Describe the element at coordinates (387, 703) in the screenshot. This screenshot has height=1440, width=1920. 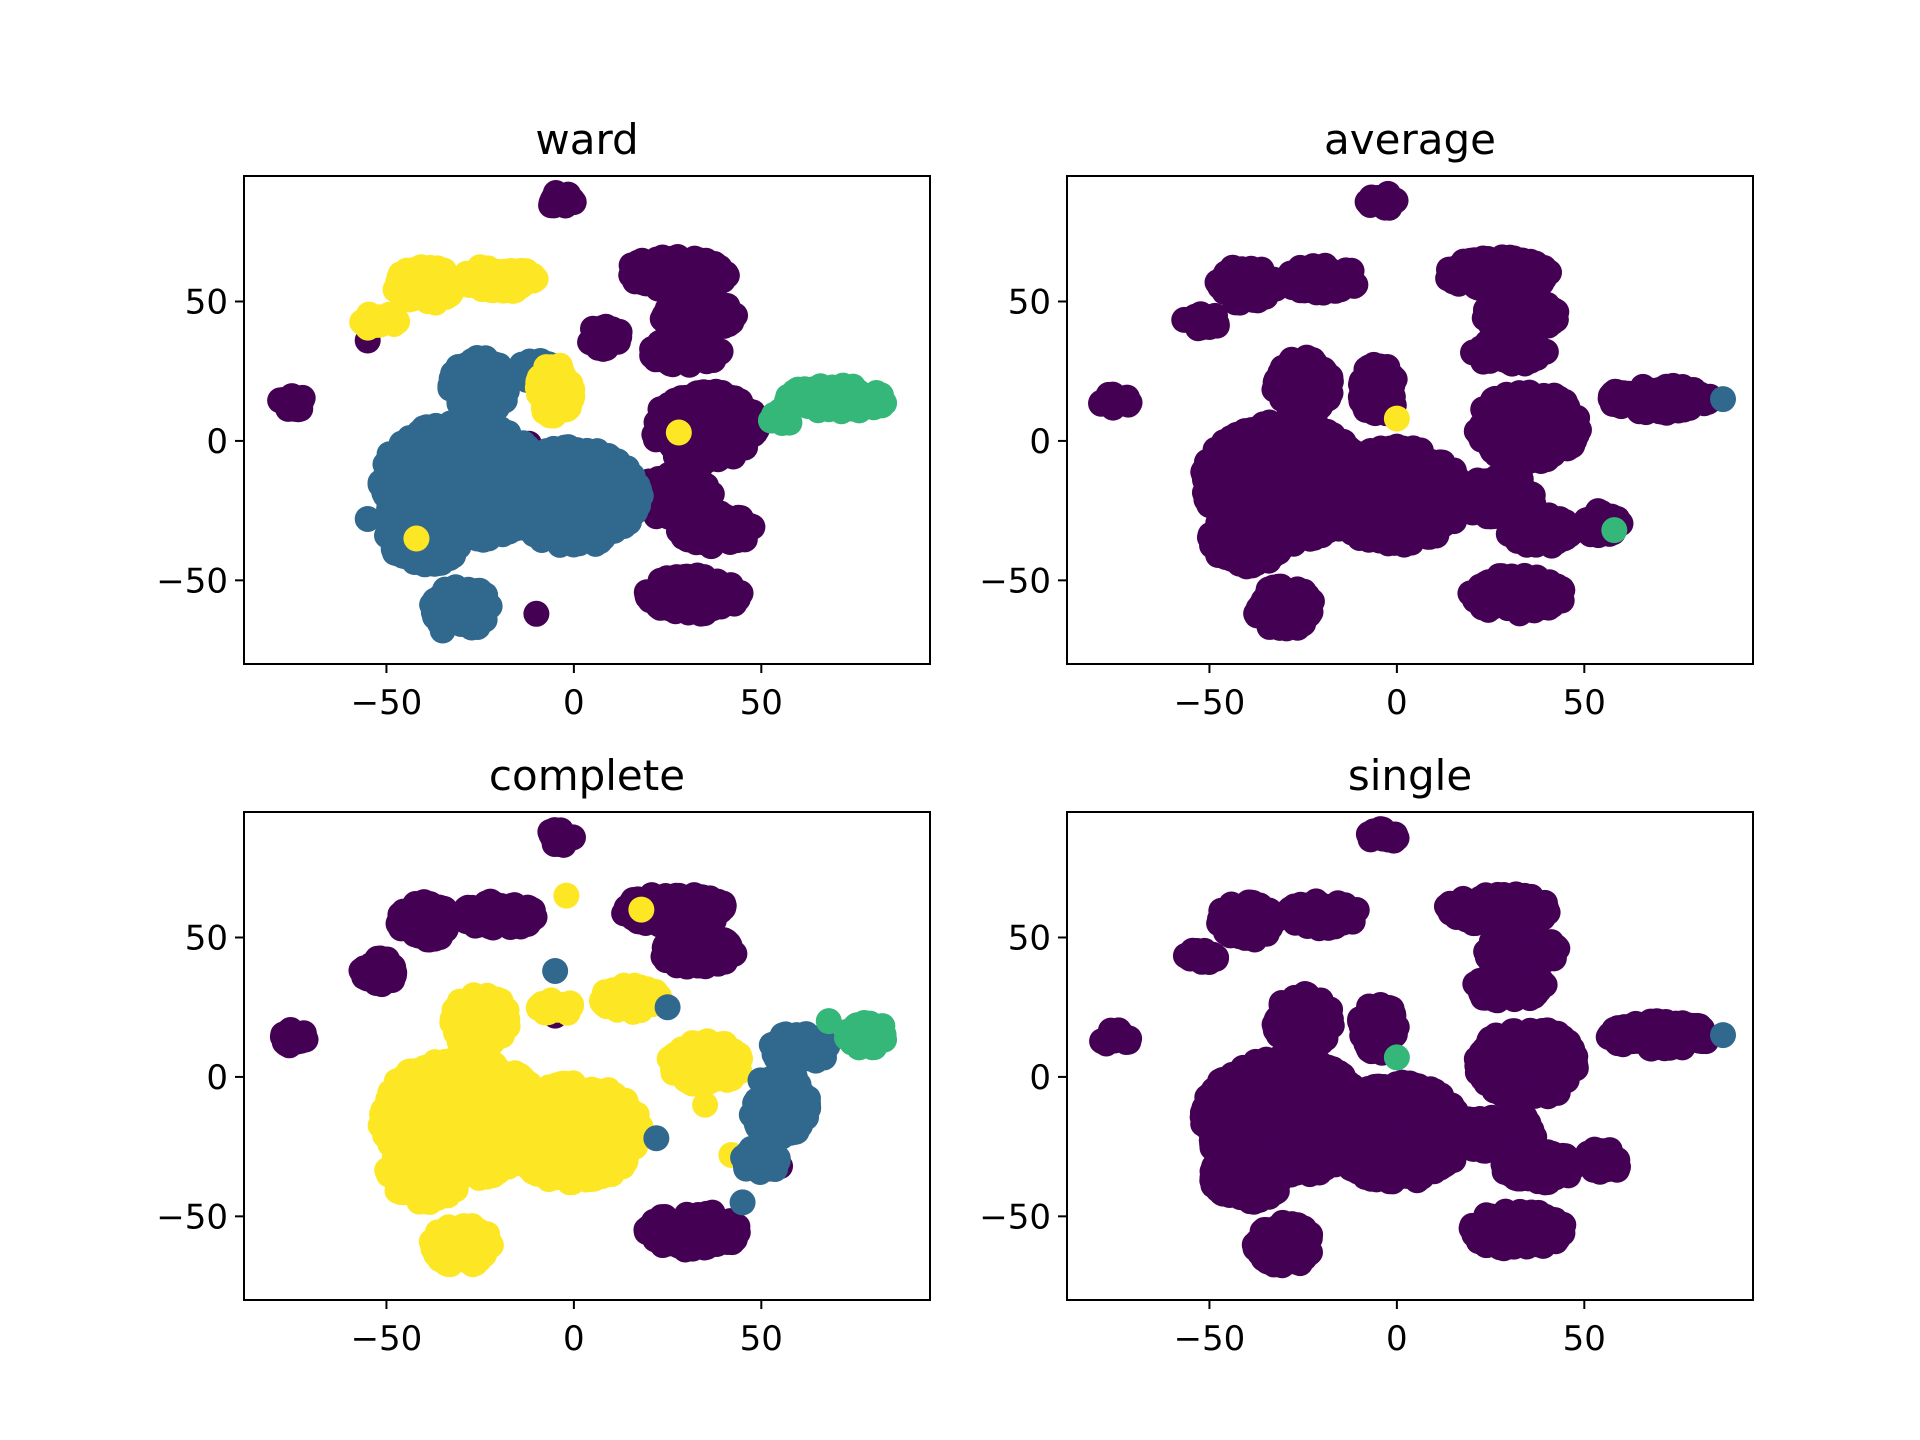
I see `x-tick-label: −50` at that location.